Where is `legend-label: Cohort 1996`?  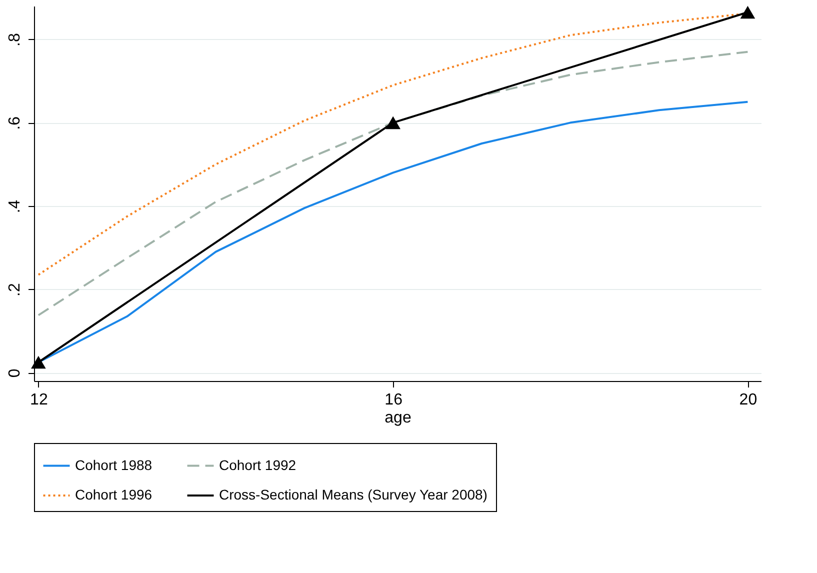
legend-label: Cohort 1996 is located at coordinates (113, 494).